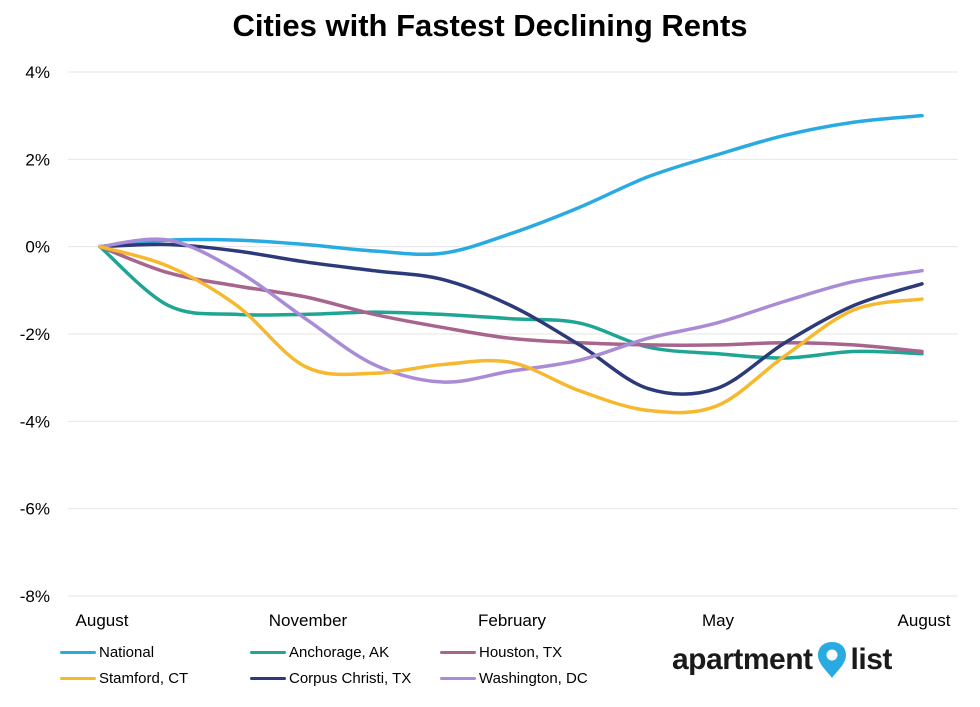 Image resolution: width=980 pixels, height=707 pixels. I want to click on brand-logo: apartment list, so click(782, 660).